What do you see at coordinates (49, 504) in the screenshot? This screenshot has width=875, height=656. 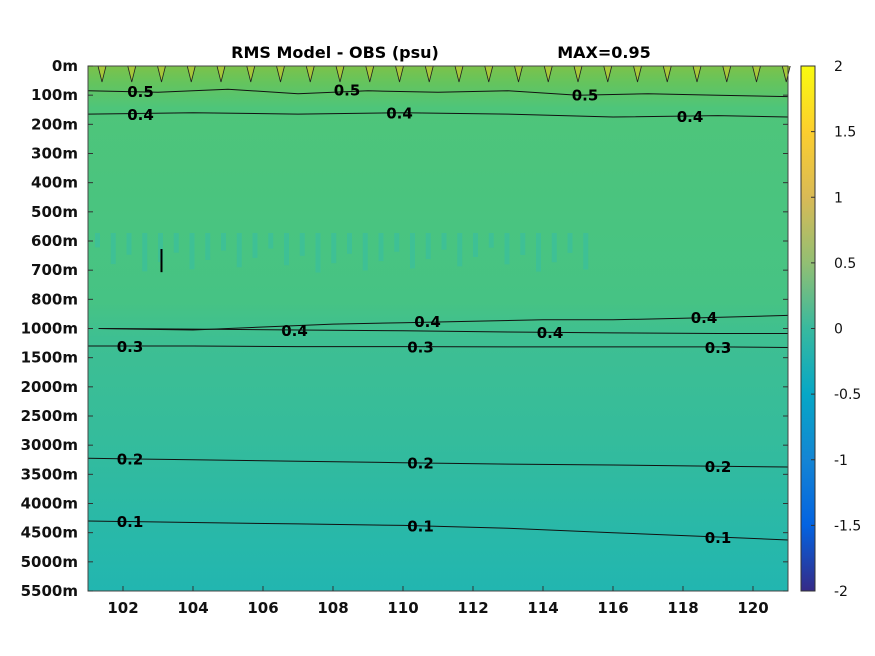 I see `y-tick-label: 4000m` at bounding box center [49, 504].